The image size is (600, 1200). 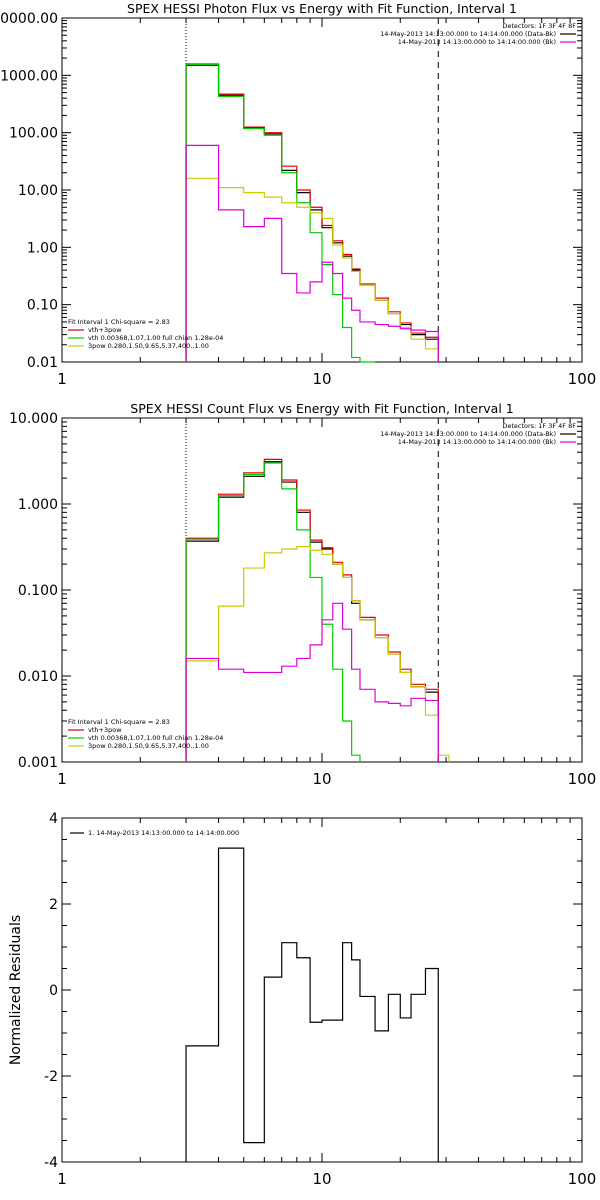 I want to click on y-tick-label: 10.000, so click(x=33, y=419).